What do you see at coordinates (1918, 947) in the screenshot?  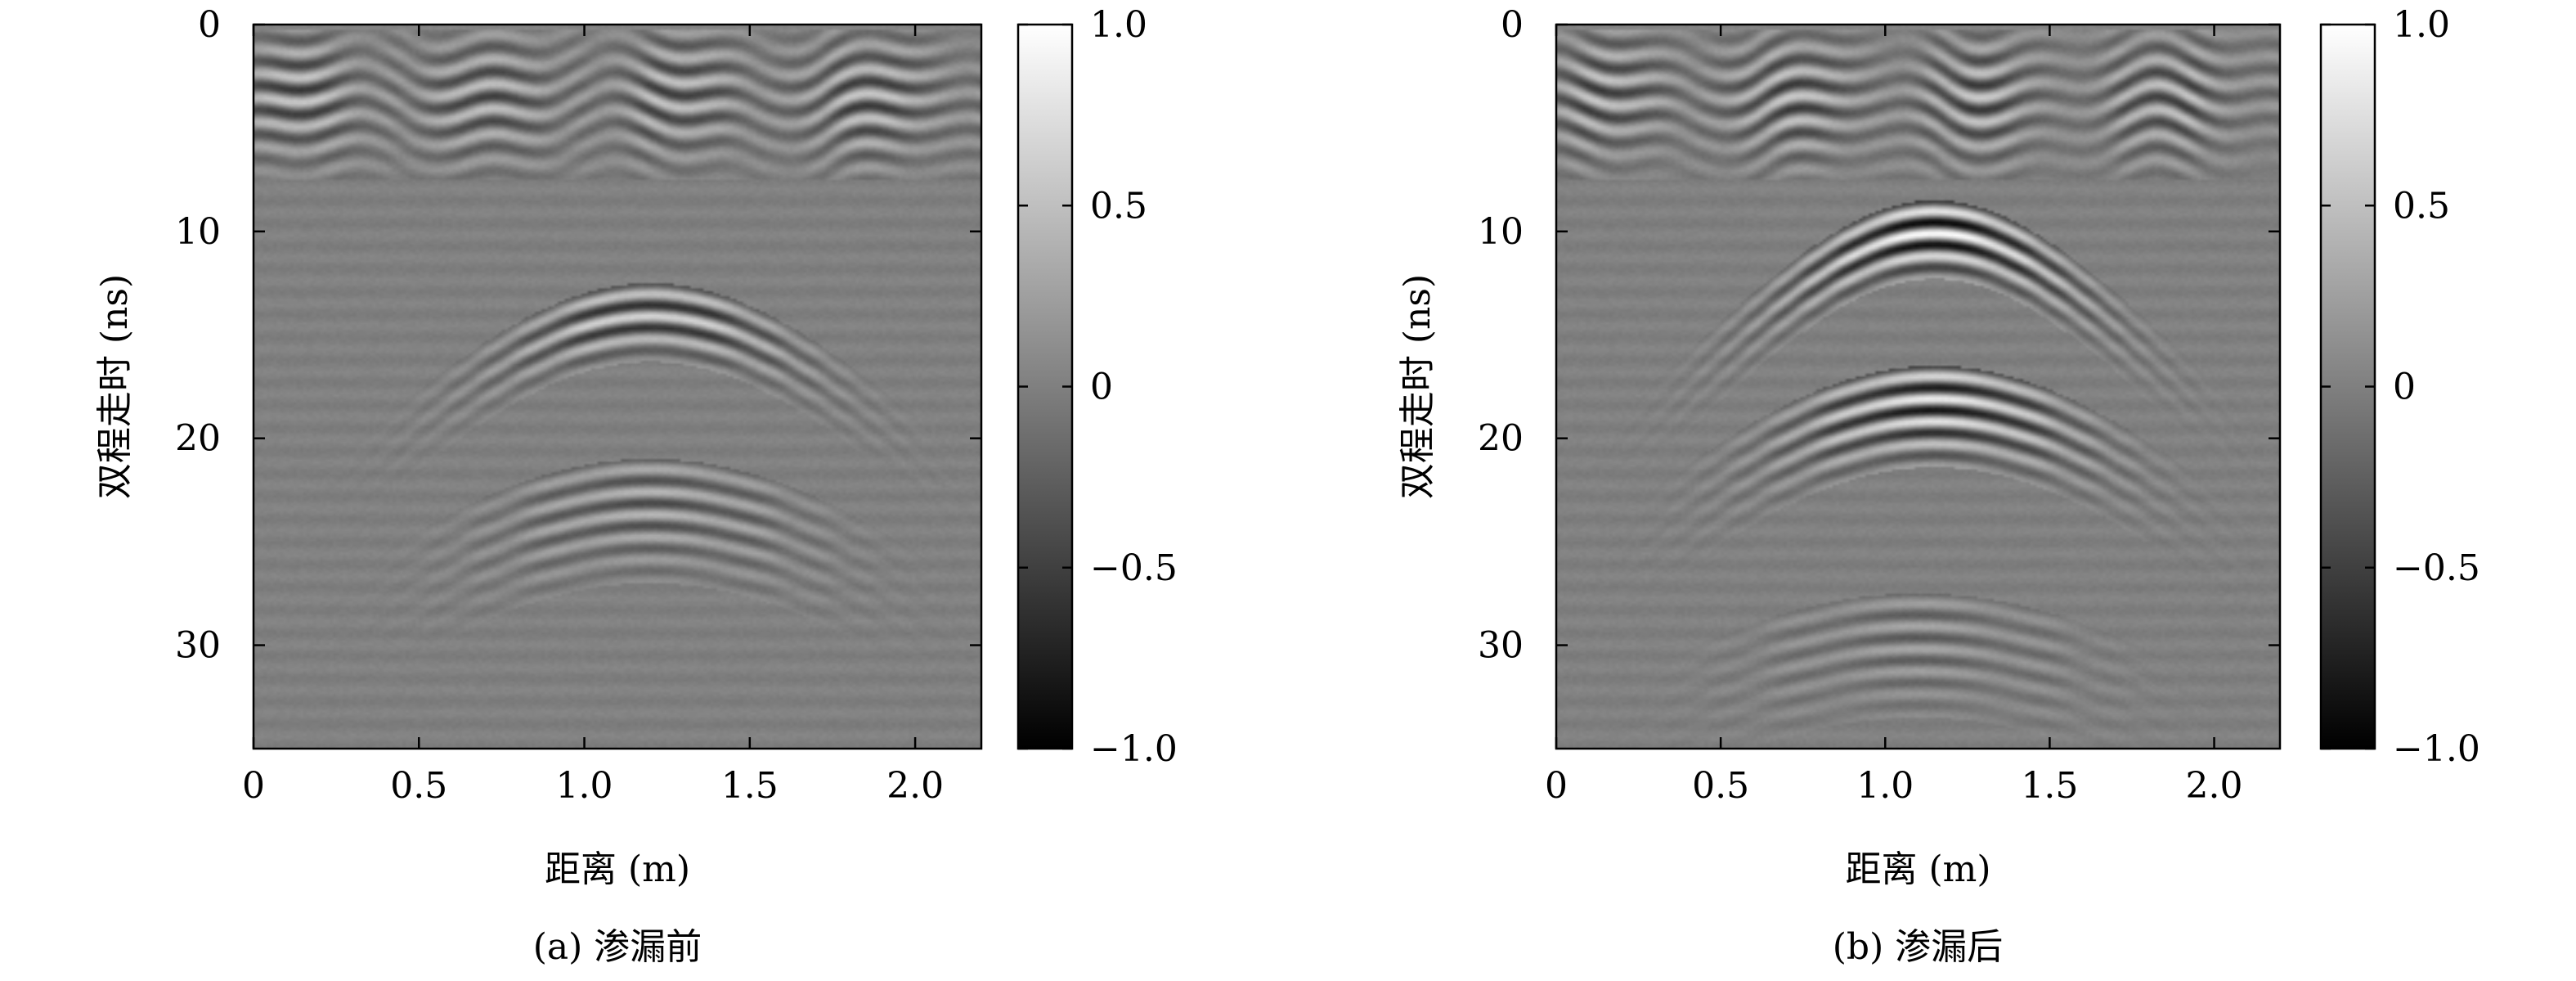 I see `panel-caption: (b) 渗漏后` at bounding box center [1918, 947].